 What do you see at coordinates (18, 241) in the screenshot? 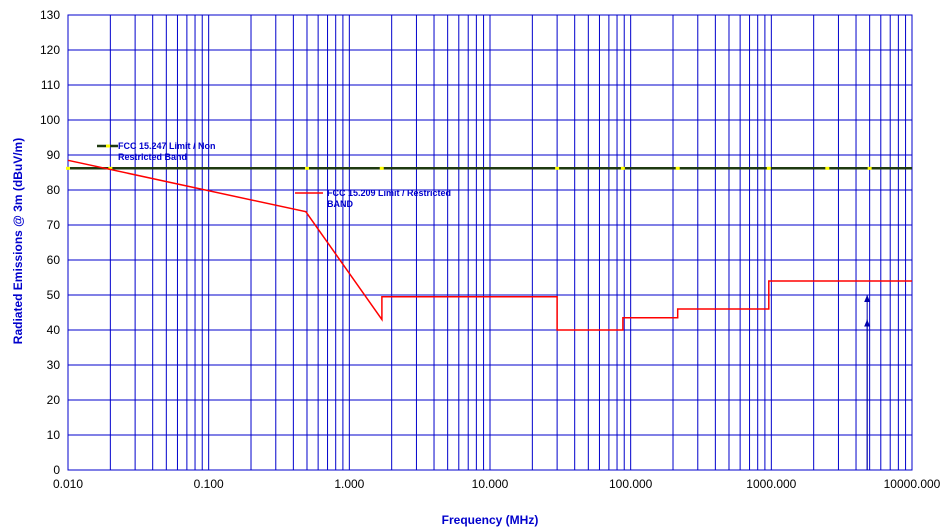
I see `y-axis-title: Radiated Emissions @ 3m (dBuV/m)` at bounding box center [18, 241].